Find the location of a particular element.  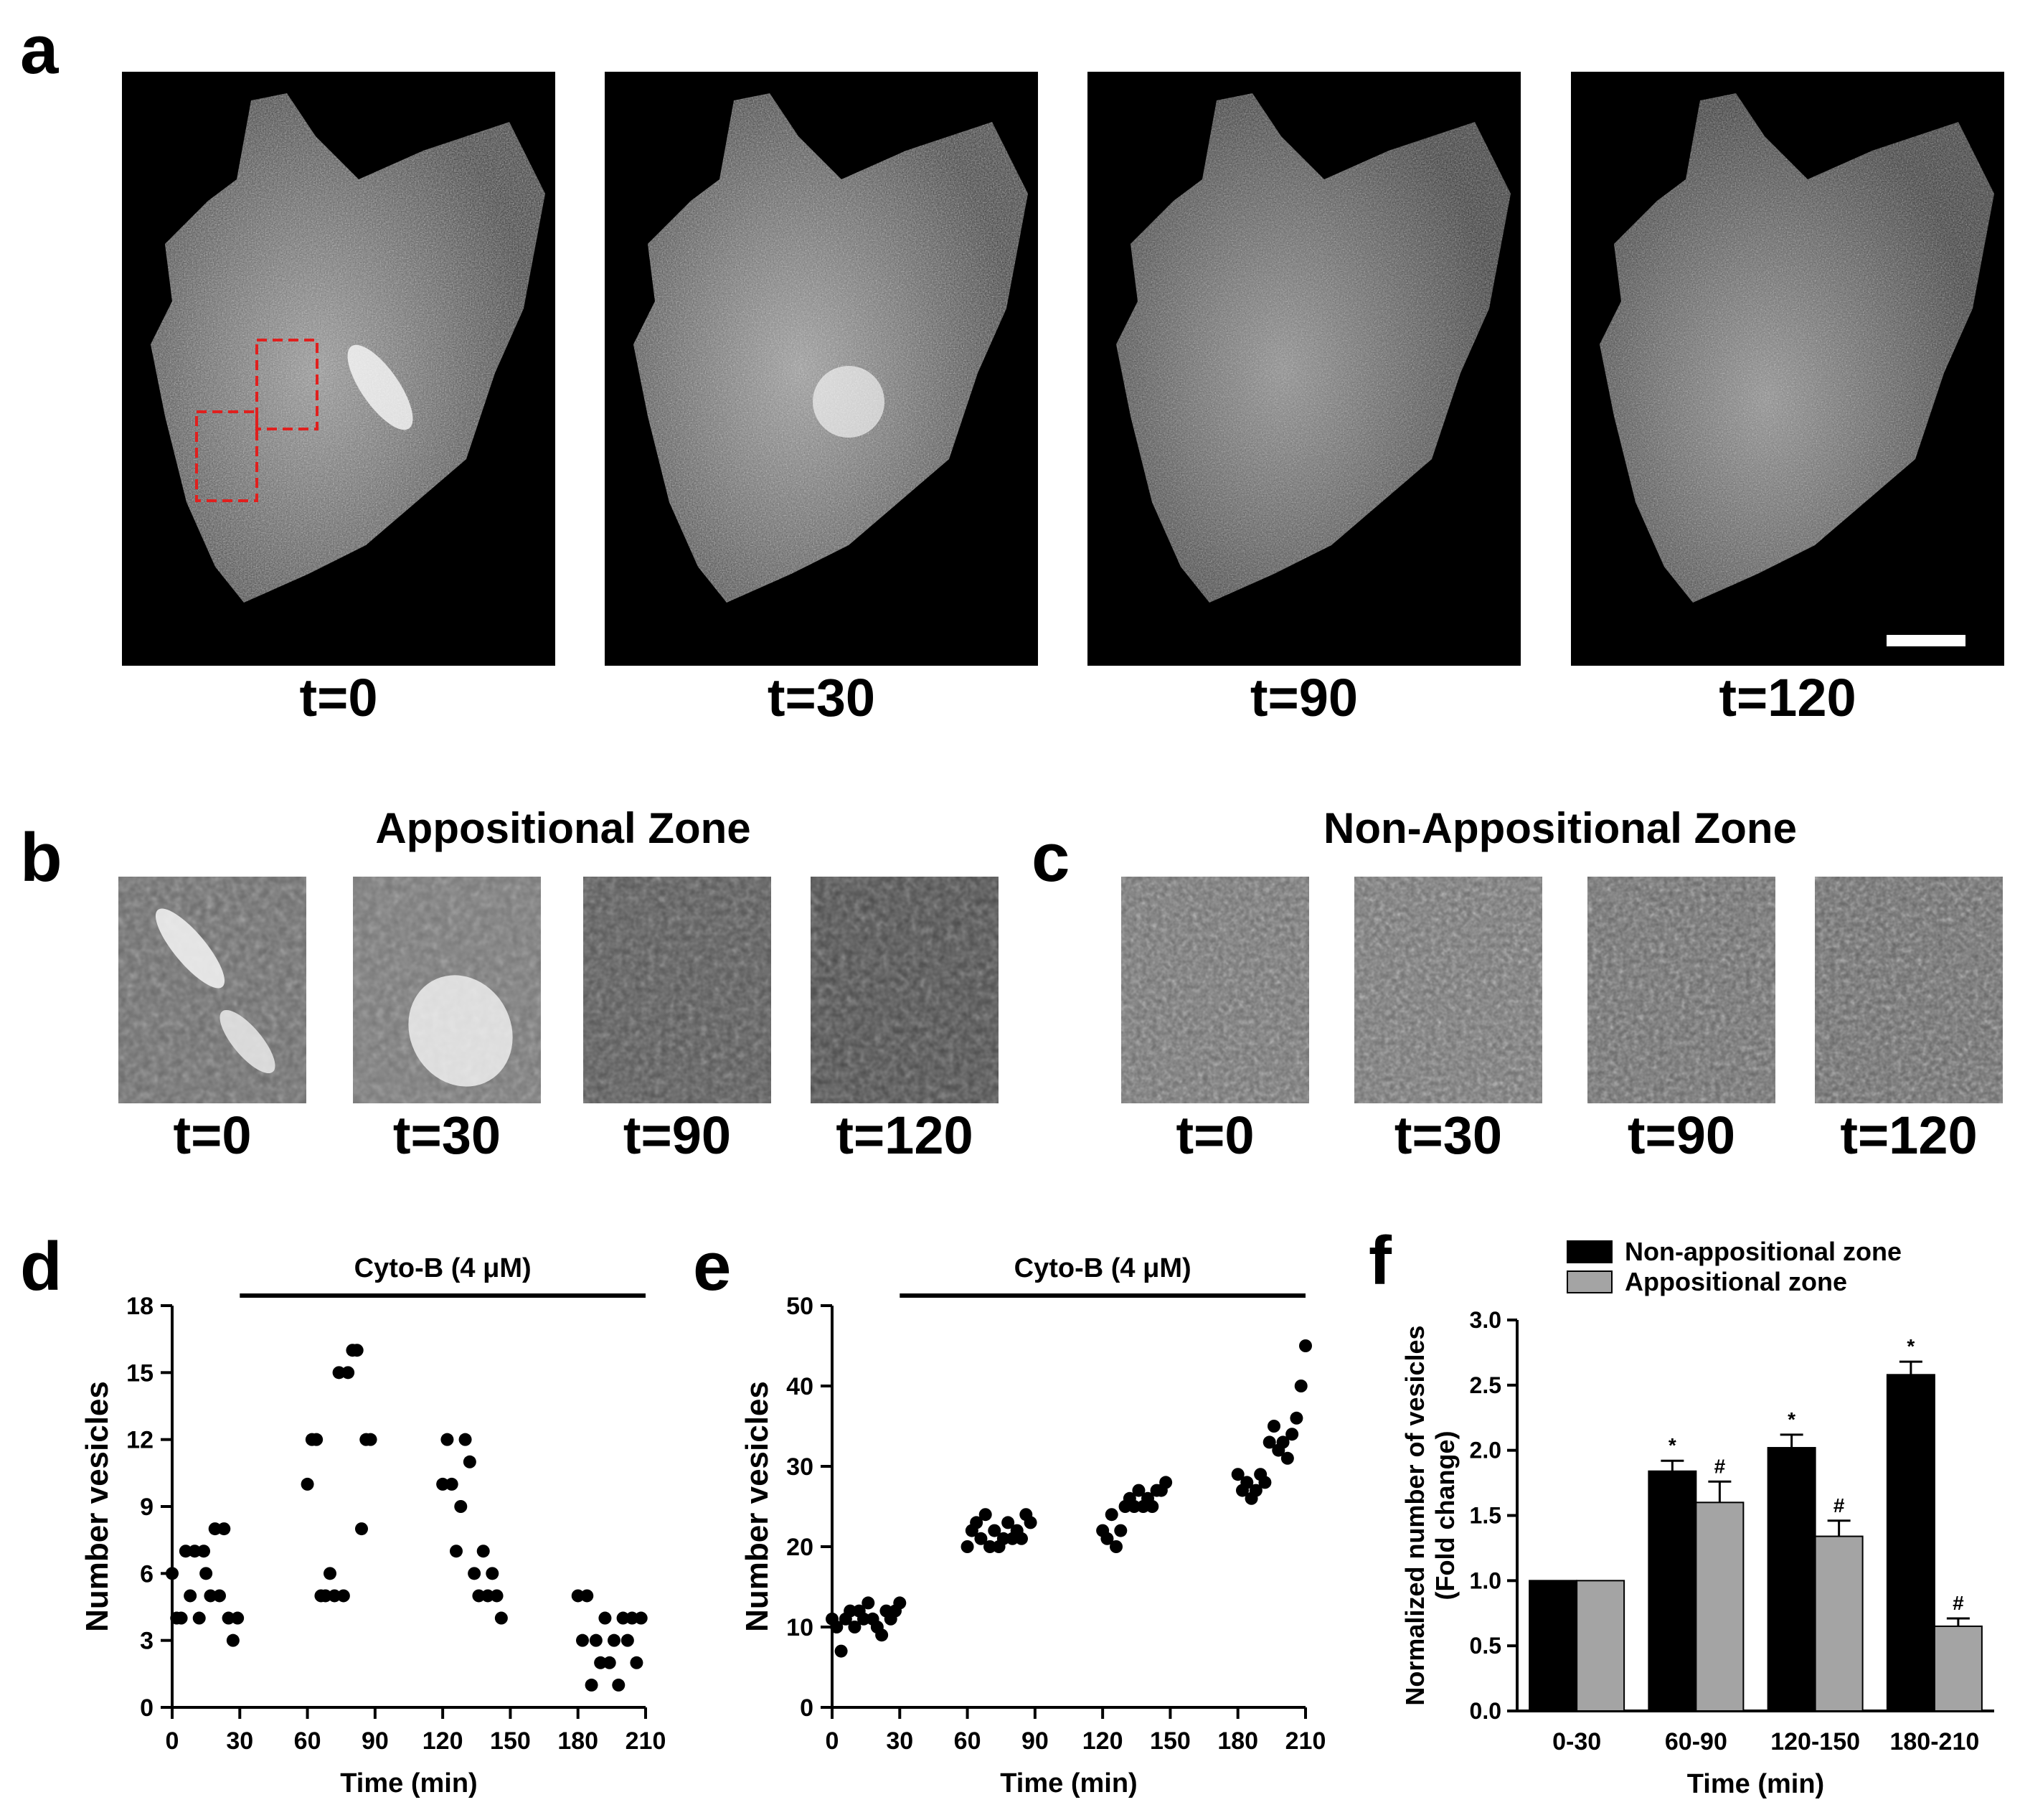

y-tick-label: 40 is located at coordinates (799, 1386).